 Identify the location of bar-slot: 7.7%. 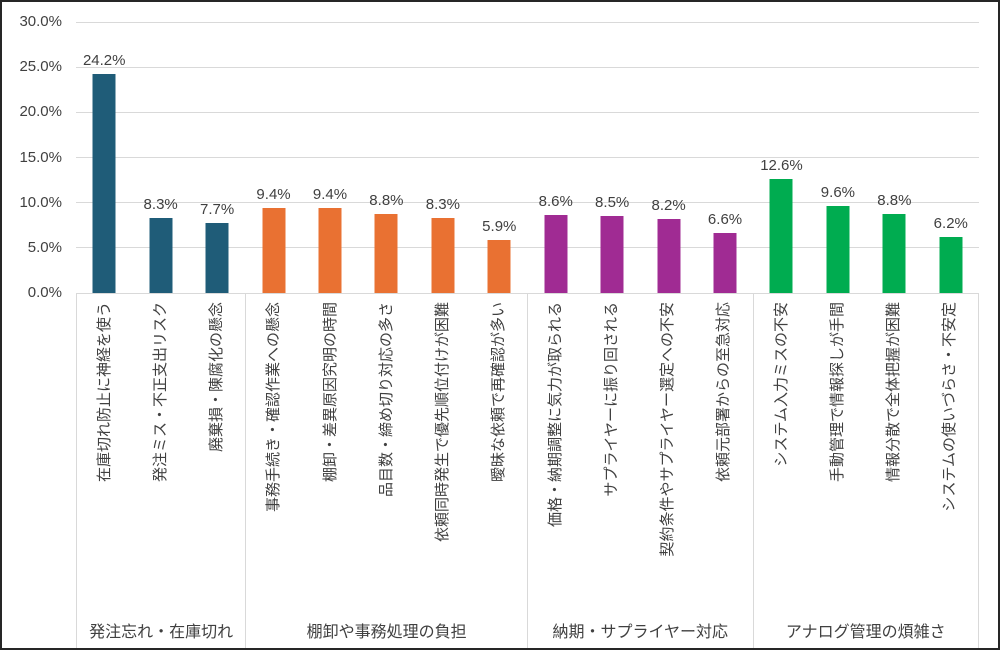
(217, 157).